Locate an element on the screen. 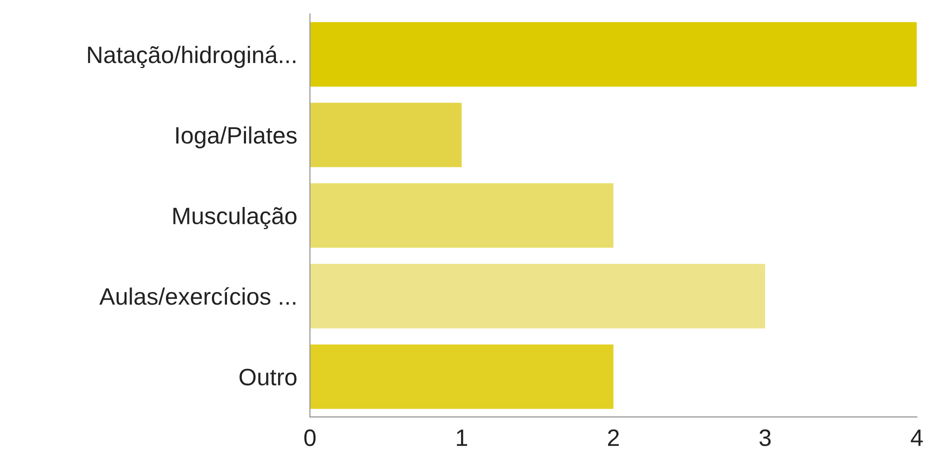 This screenshot has width=928, height=461. x-tick-label: 2 is located at coordinates (613, 437).